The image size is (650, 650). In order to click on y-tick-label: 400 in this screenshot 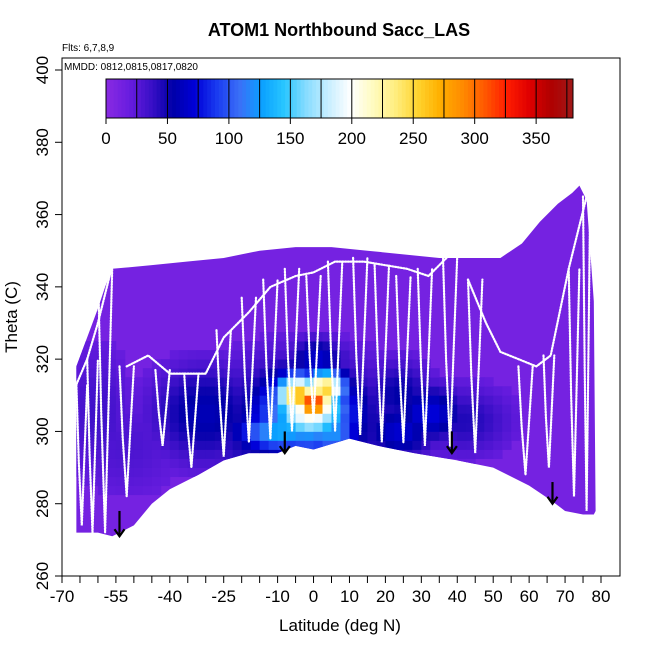, I will do `click(42, 70)`.